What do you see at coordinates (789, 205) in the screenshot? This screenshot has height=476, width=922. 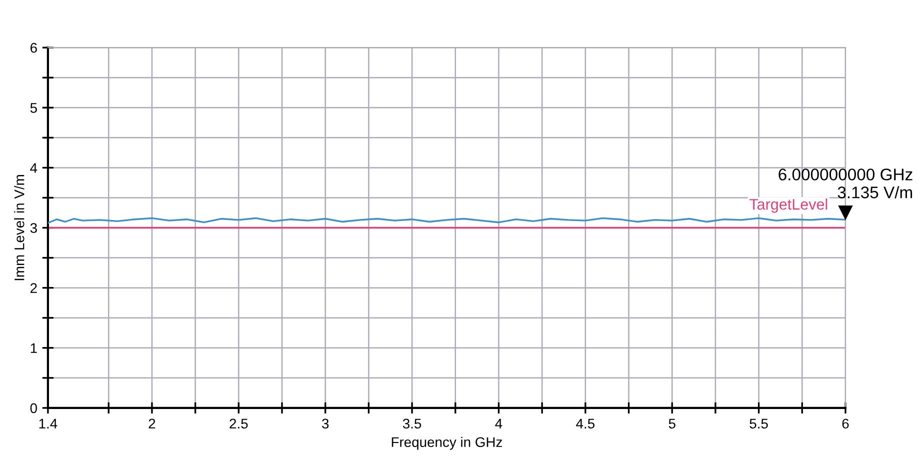 I see `ref-line-label: TargetLevel` at bounding box center [789, 205].